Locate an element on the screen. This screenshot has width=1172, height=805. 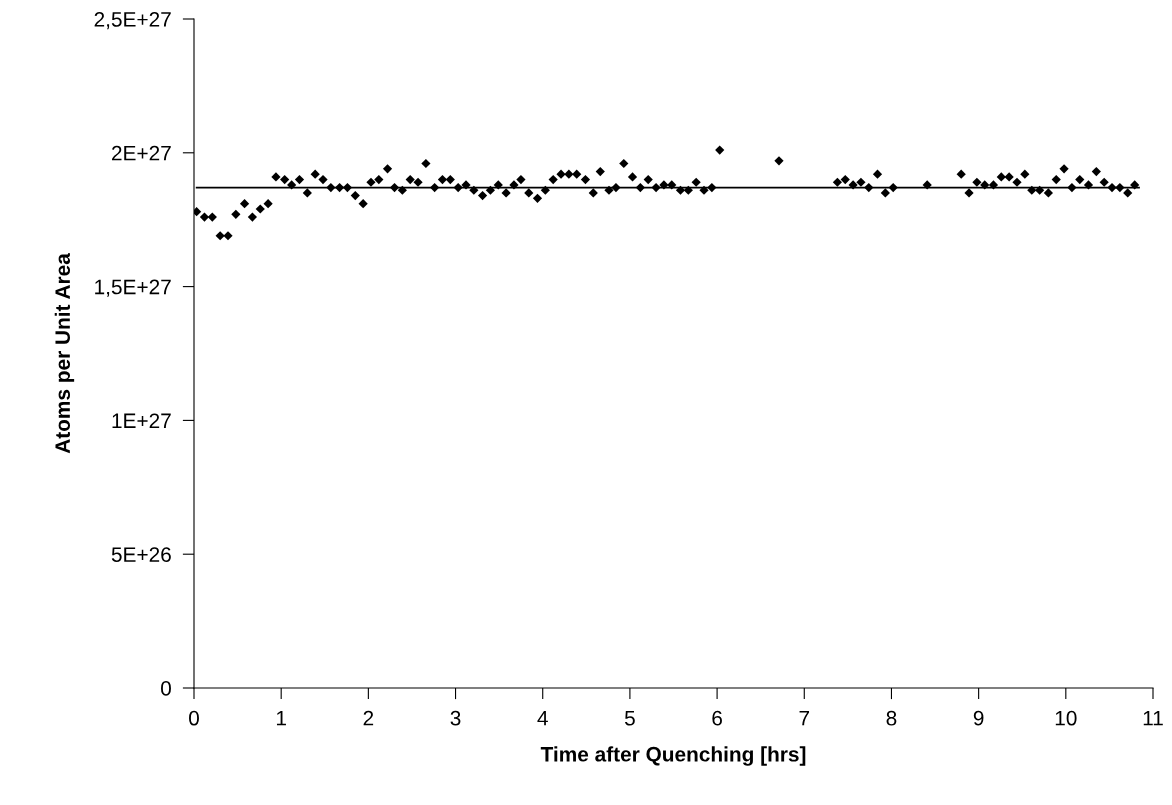
x-tick-label: 10 is located at coordinates (1066, 718).